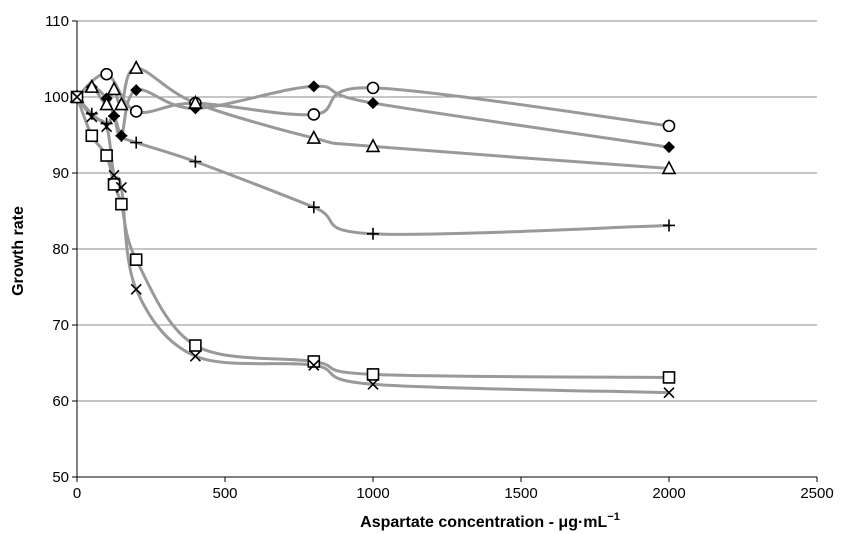 The height and width of the screenshot is (534, 842). I want to click on x-tick-label-2000: 2000, so click(668, 493).